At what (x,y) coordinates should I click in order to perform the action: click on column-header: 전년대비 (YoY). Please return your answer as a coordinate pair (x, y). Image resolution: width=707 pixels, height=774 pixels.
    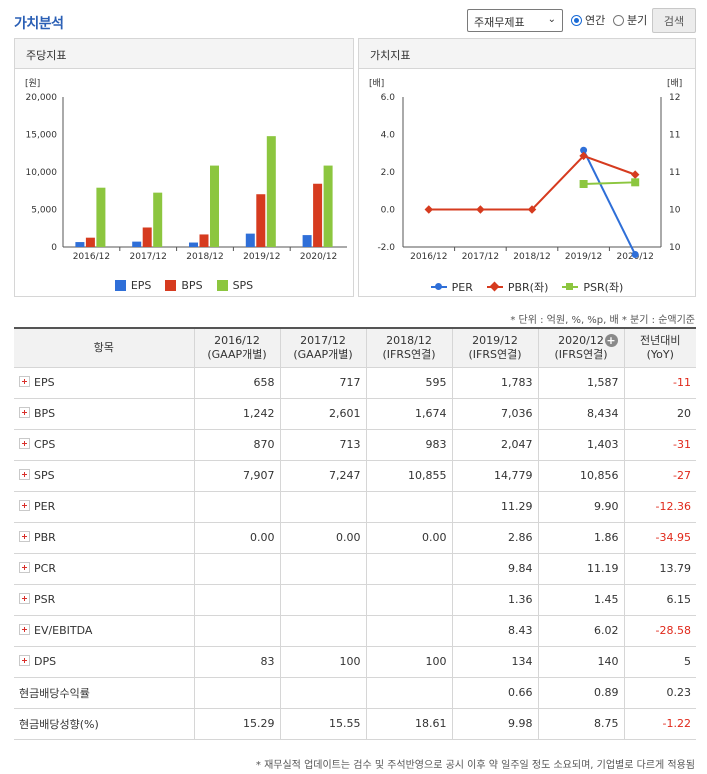
    Looking at the image, I should click on (659, 348).